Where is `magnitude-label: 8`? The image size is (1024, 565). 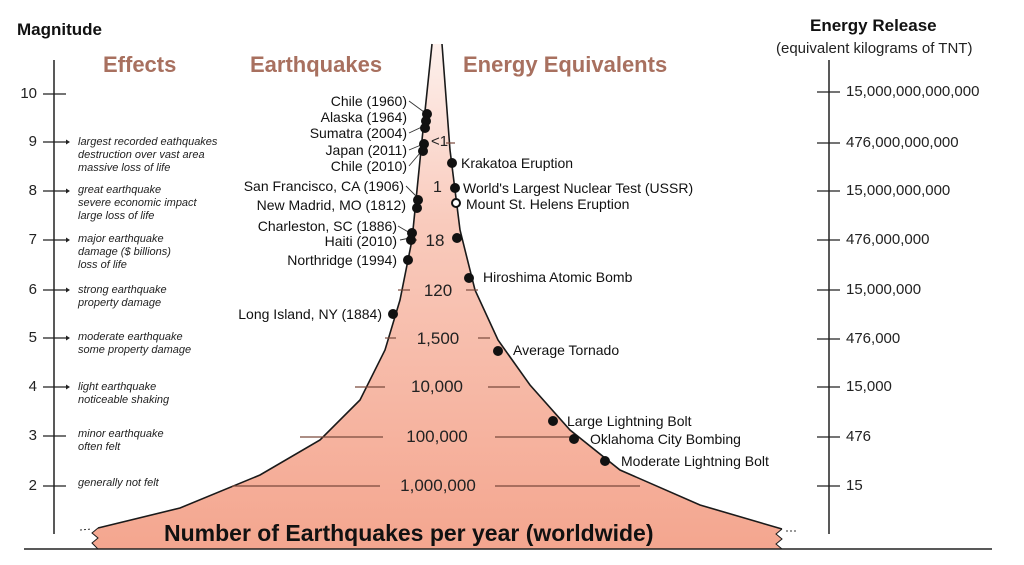
magnitude-label: 8 is located at coordinates (32, 190).